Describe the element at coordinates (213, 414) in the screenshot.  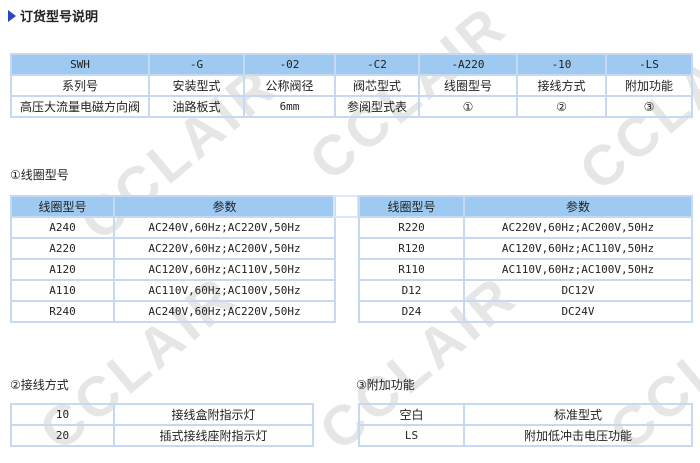
I see `table-cell: 接线盒附指示灯` at that location.